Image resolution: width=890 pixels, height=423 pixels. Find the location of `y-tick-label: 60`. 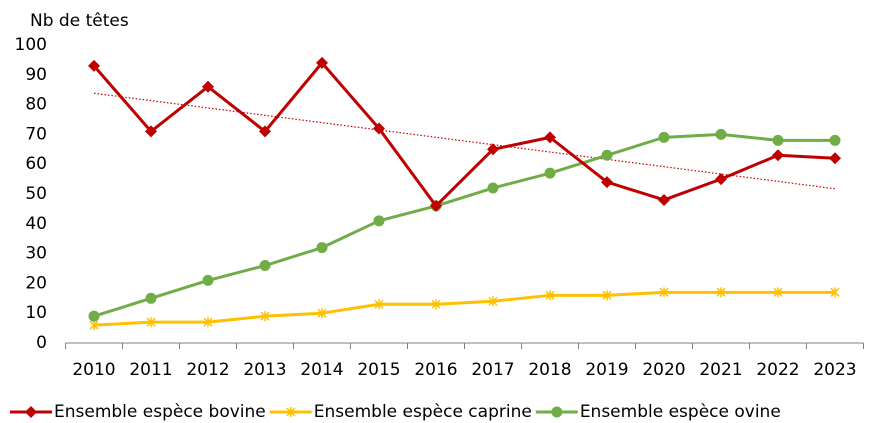

y-tick-label: 60 is located at coordinates (36, 164).